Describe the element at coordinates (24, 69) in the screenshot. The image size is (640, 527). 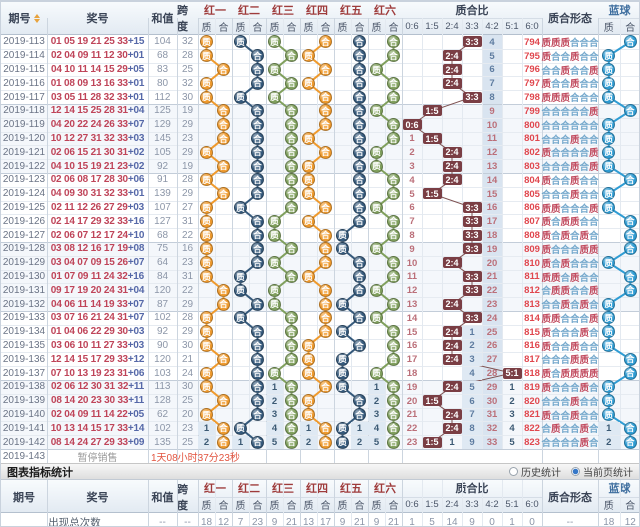
I see `period-label: 2019-115` at that location.